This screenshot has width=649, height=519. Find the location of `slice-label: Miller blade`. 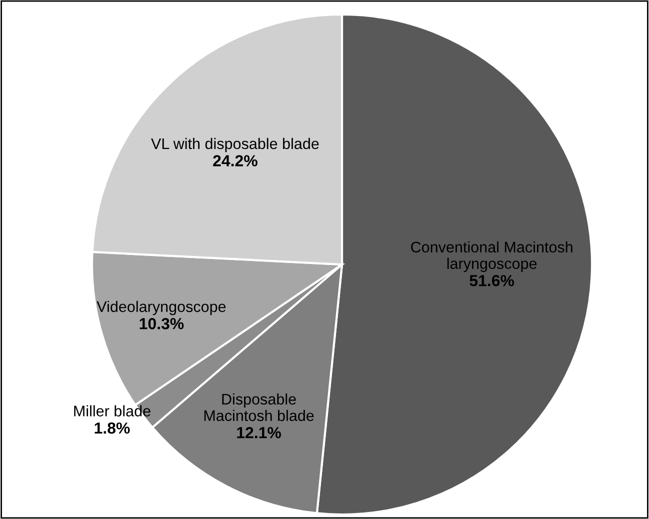

slice-label: Miller blade is located at coordinates (112, 410).